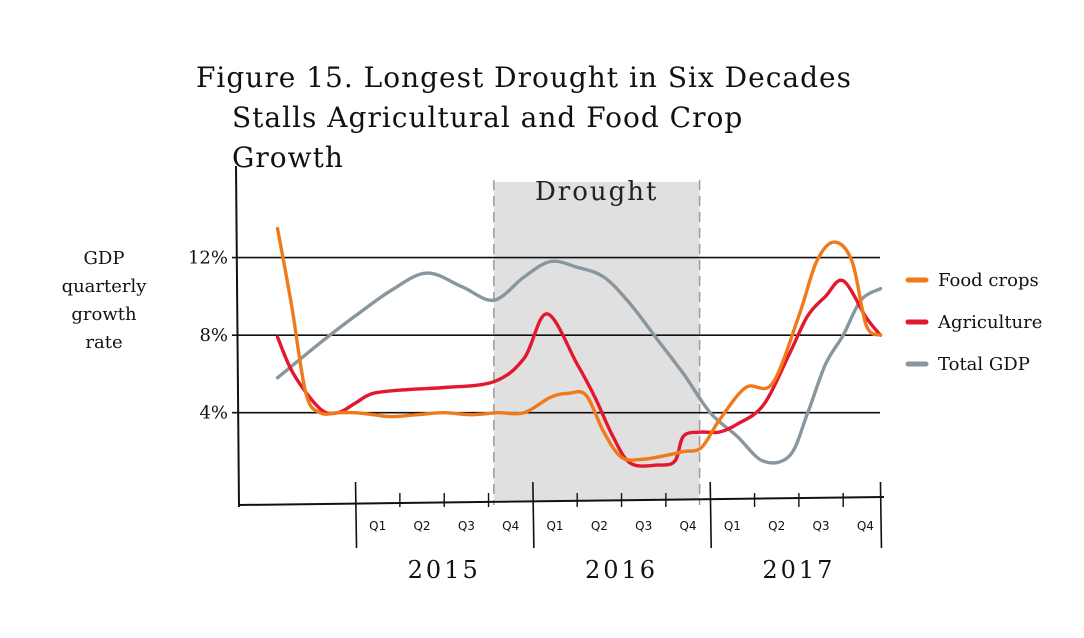 The image size is (1084, 638). Describe the element at coordinates (237, 336) in the screenshot. I see `y-axis-line` at that location.